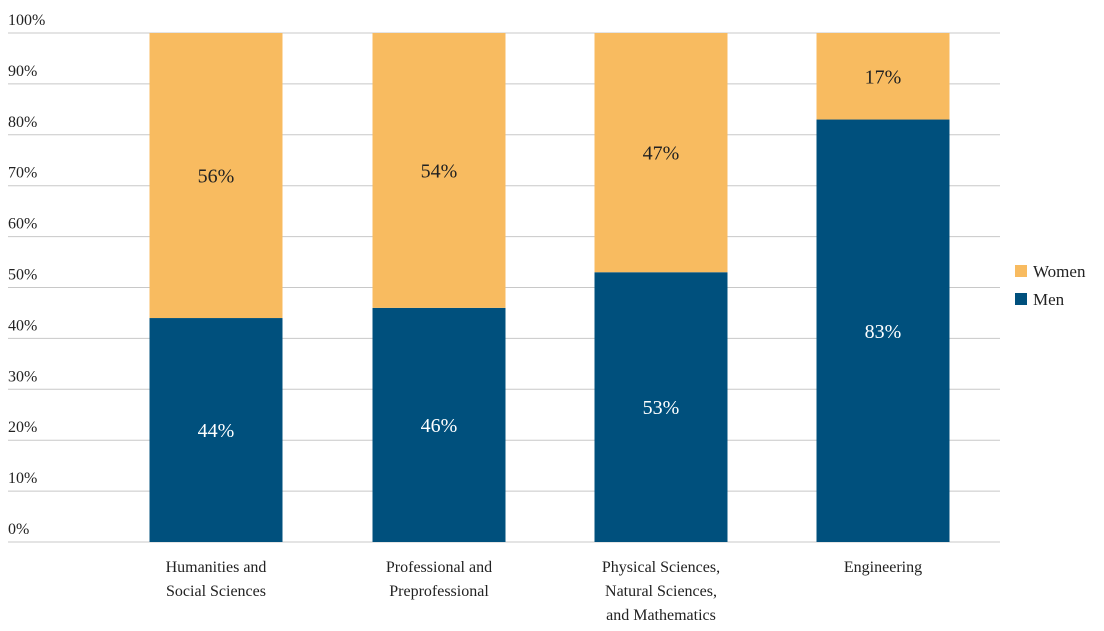 The width and height of the screenshot is (1104, 631). I want to click on data-label: 46%, so click(439, 426).